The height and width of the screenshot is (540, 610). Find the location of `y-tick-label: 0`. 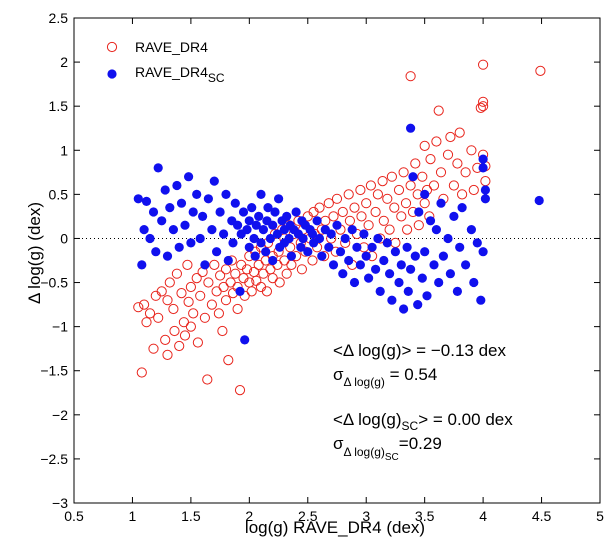

y-tick-label: 0 is located at coordinates (64, 238).